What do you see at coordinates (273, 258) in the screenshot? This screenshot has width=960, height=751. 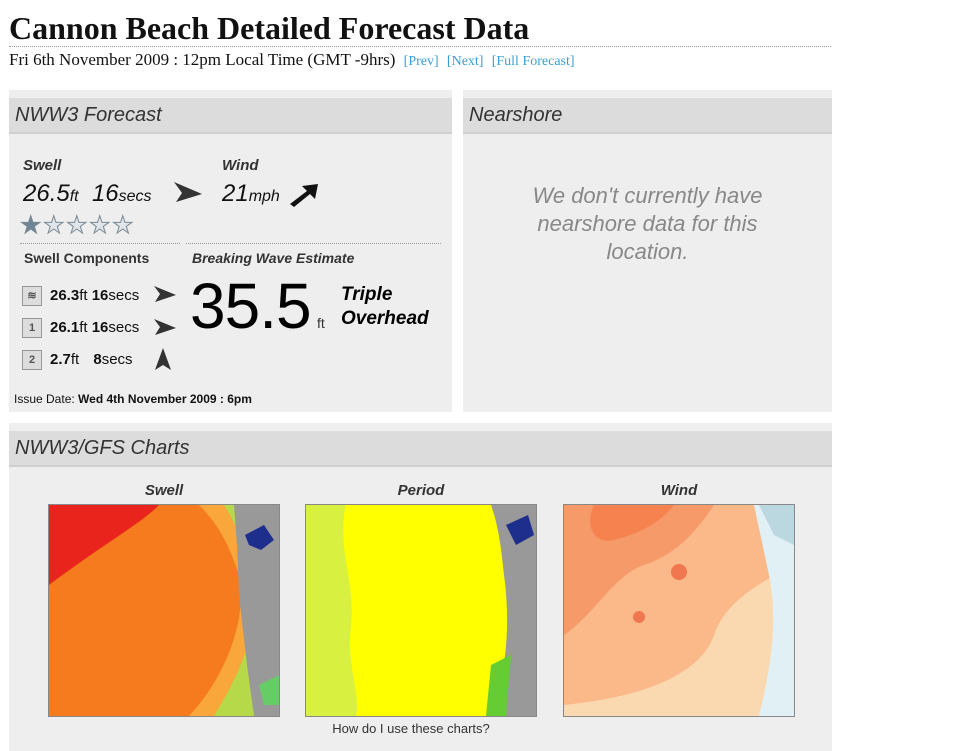 I see `breaking-wave-label: Breaking Wave Estimate` at bounding box center [273, 258].